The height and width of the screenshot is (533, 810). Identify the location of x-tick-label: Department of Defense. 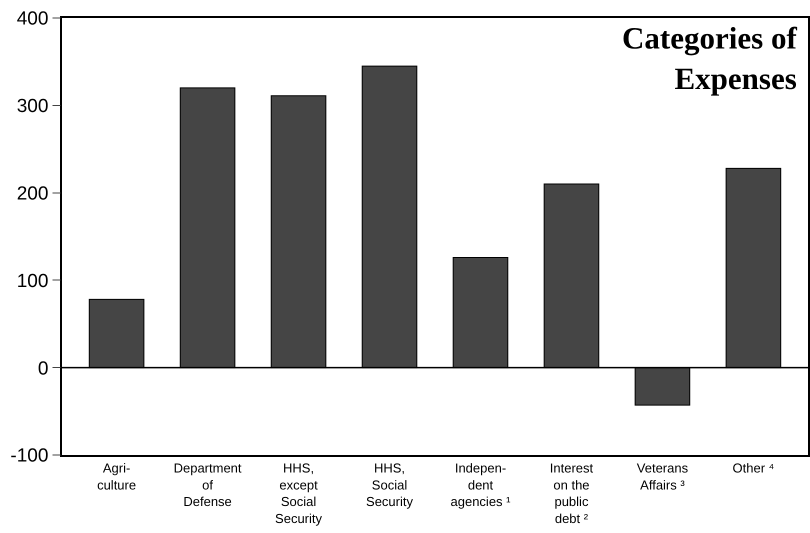
(208, 485).